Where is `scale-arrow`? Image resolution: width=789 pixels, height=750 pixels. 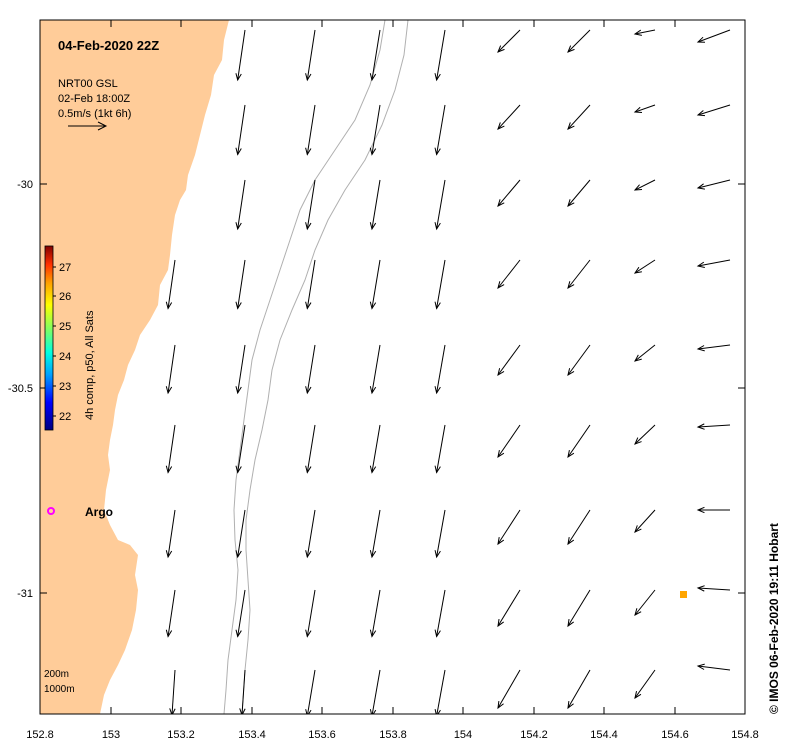 scale-arrow is located at coordinates (88, 126).